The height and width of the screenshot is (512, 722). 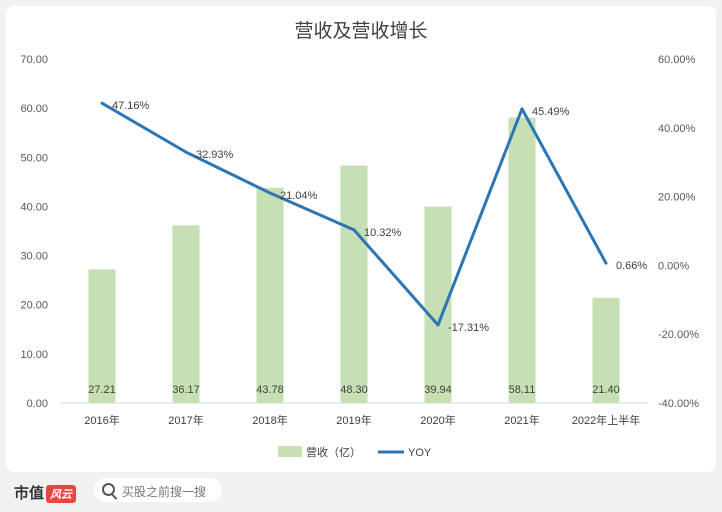 I want to click on footer-bar: 市值 风云 买股之前搜一搜, so click(x=361, y=492).